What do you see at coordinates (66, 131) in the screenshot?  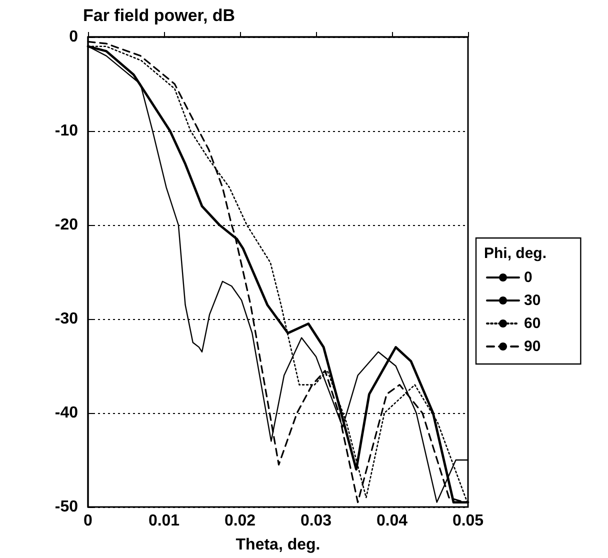 I see `y-tick-label: -10` at bounding box center [66, 131].